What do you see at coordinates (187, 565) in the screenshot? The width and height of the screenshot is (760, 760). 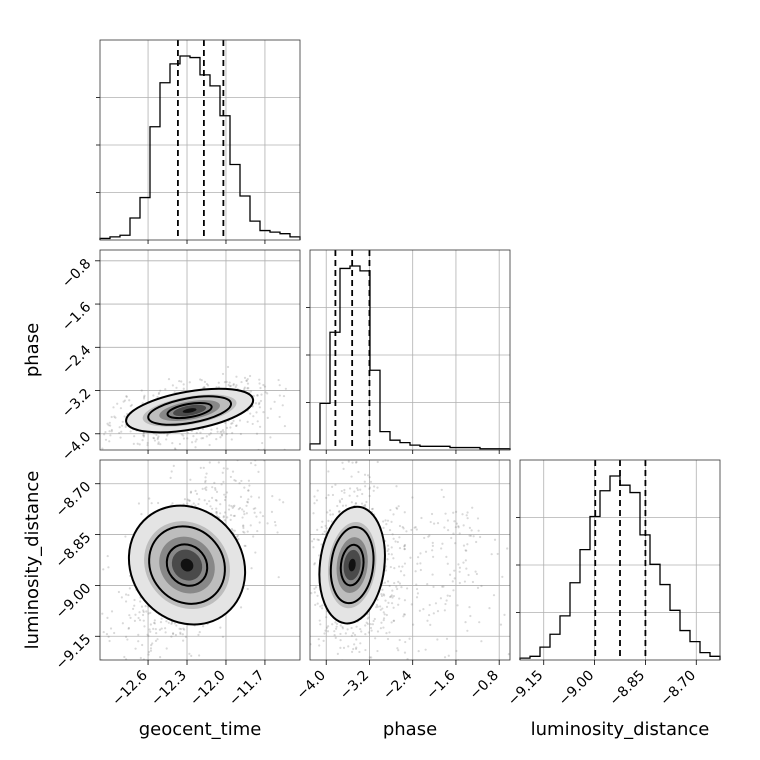 I see `density-level` at bounding box center [187, 565].